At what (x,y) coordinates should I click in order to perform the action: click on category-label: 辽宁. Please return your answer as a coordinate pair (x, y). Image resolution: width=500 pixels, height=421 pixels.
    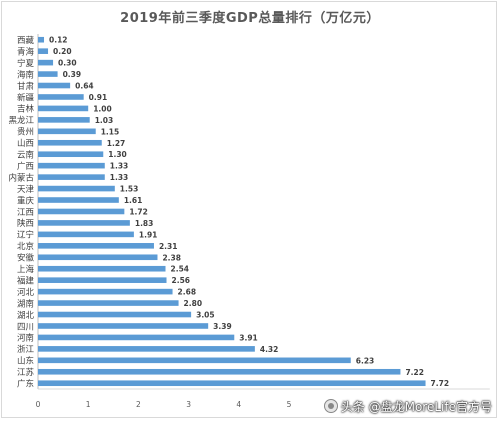
    Looking at the image, I should click on (25, 235).